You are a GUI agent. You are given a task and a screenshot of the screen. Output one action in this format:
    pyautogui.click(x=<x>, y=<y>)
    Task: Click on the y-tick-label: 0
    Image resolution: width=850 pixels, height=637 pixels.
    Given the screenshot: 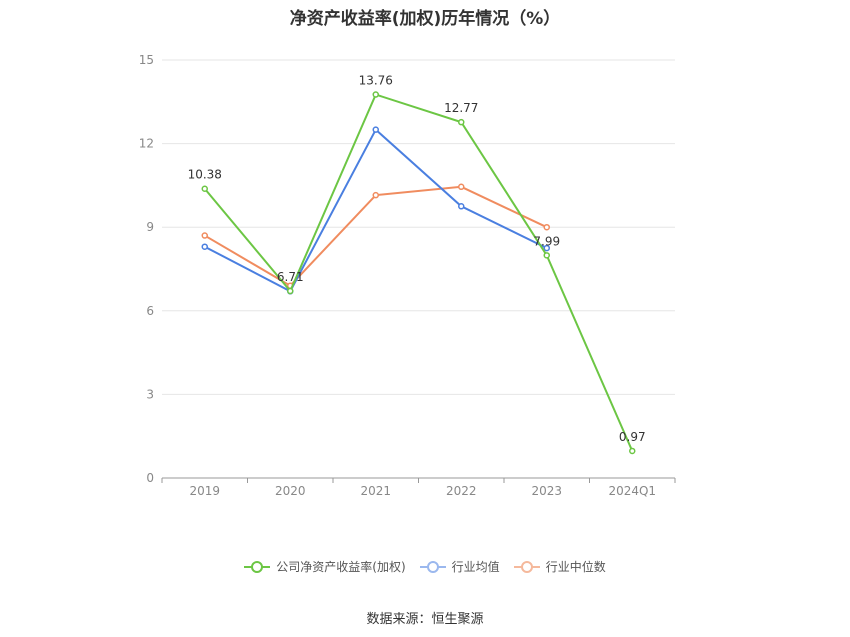 What is the action you would take?
    pyautogui.click(x=150, y=478)
    